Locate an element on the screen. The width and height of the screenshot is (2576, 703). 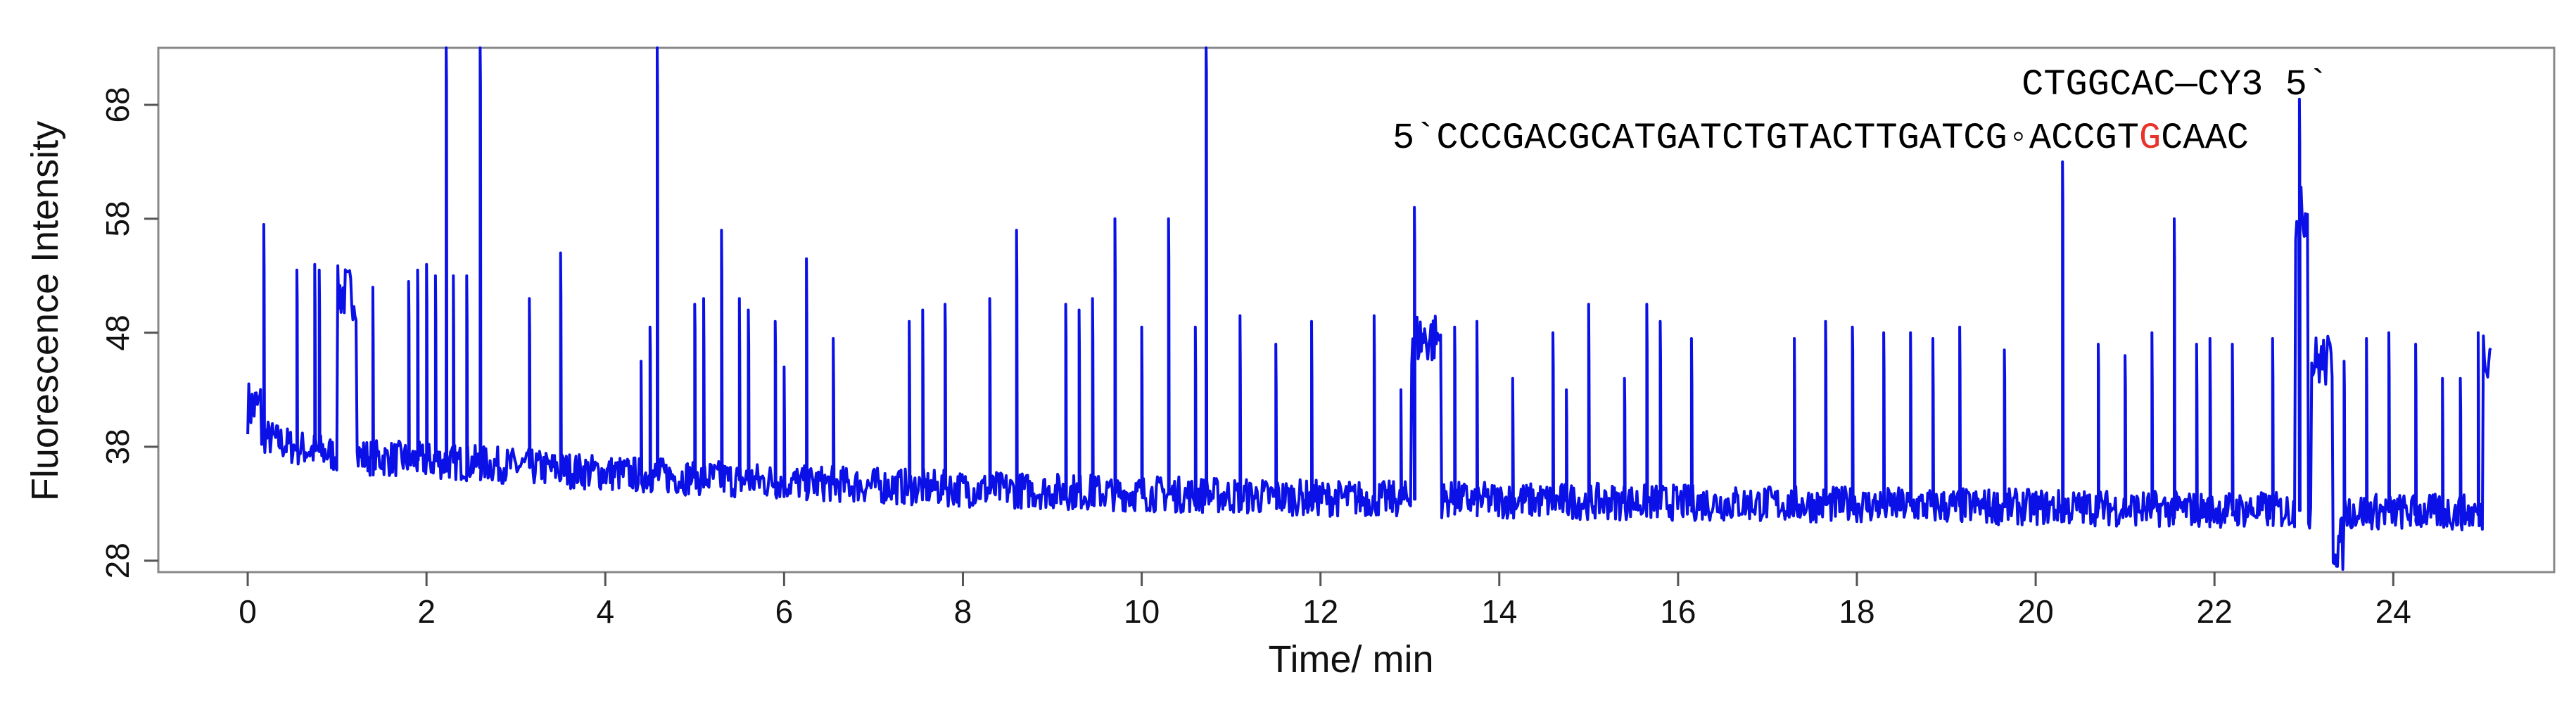
annotation-top-strand: CTGGCAC—CY3 5` is located at coordinates (2175, 85).